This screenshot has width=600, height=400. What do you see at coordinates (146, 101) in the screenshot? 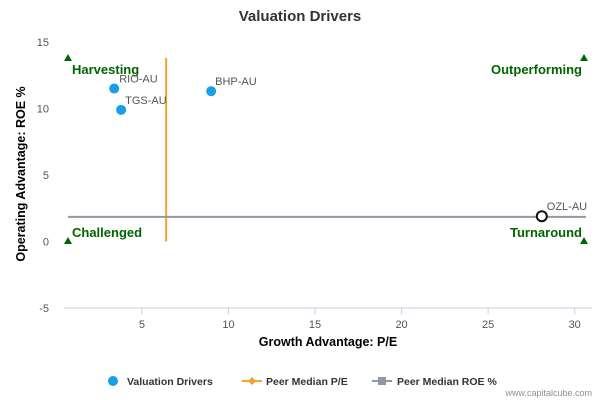
I see `point-label-tgs-au: TGS-AU` at bounding box center [146, 101].